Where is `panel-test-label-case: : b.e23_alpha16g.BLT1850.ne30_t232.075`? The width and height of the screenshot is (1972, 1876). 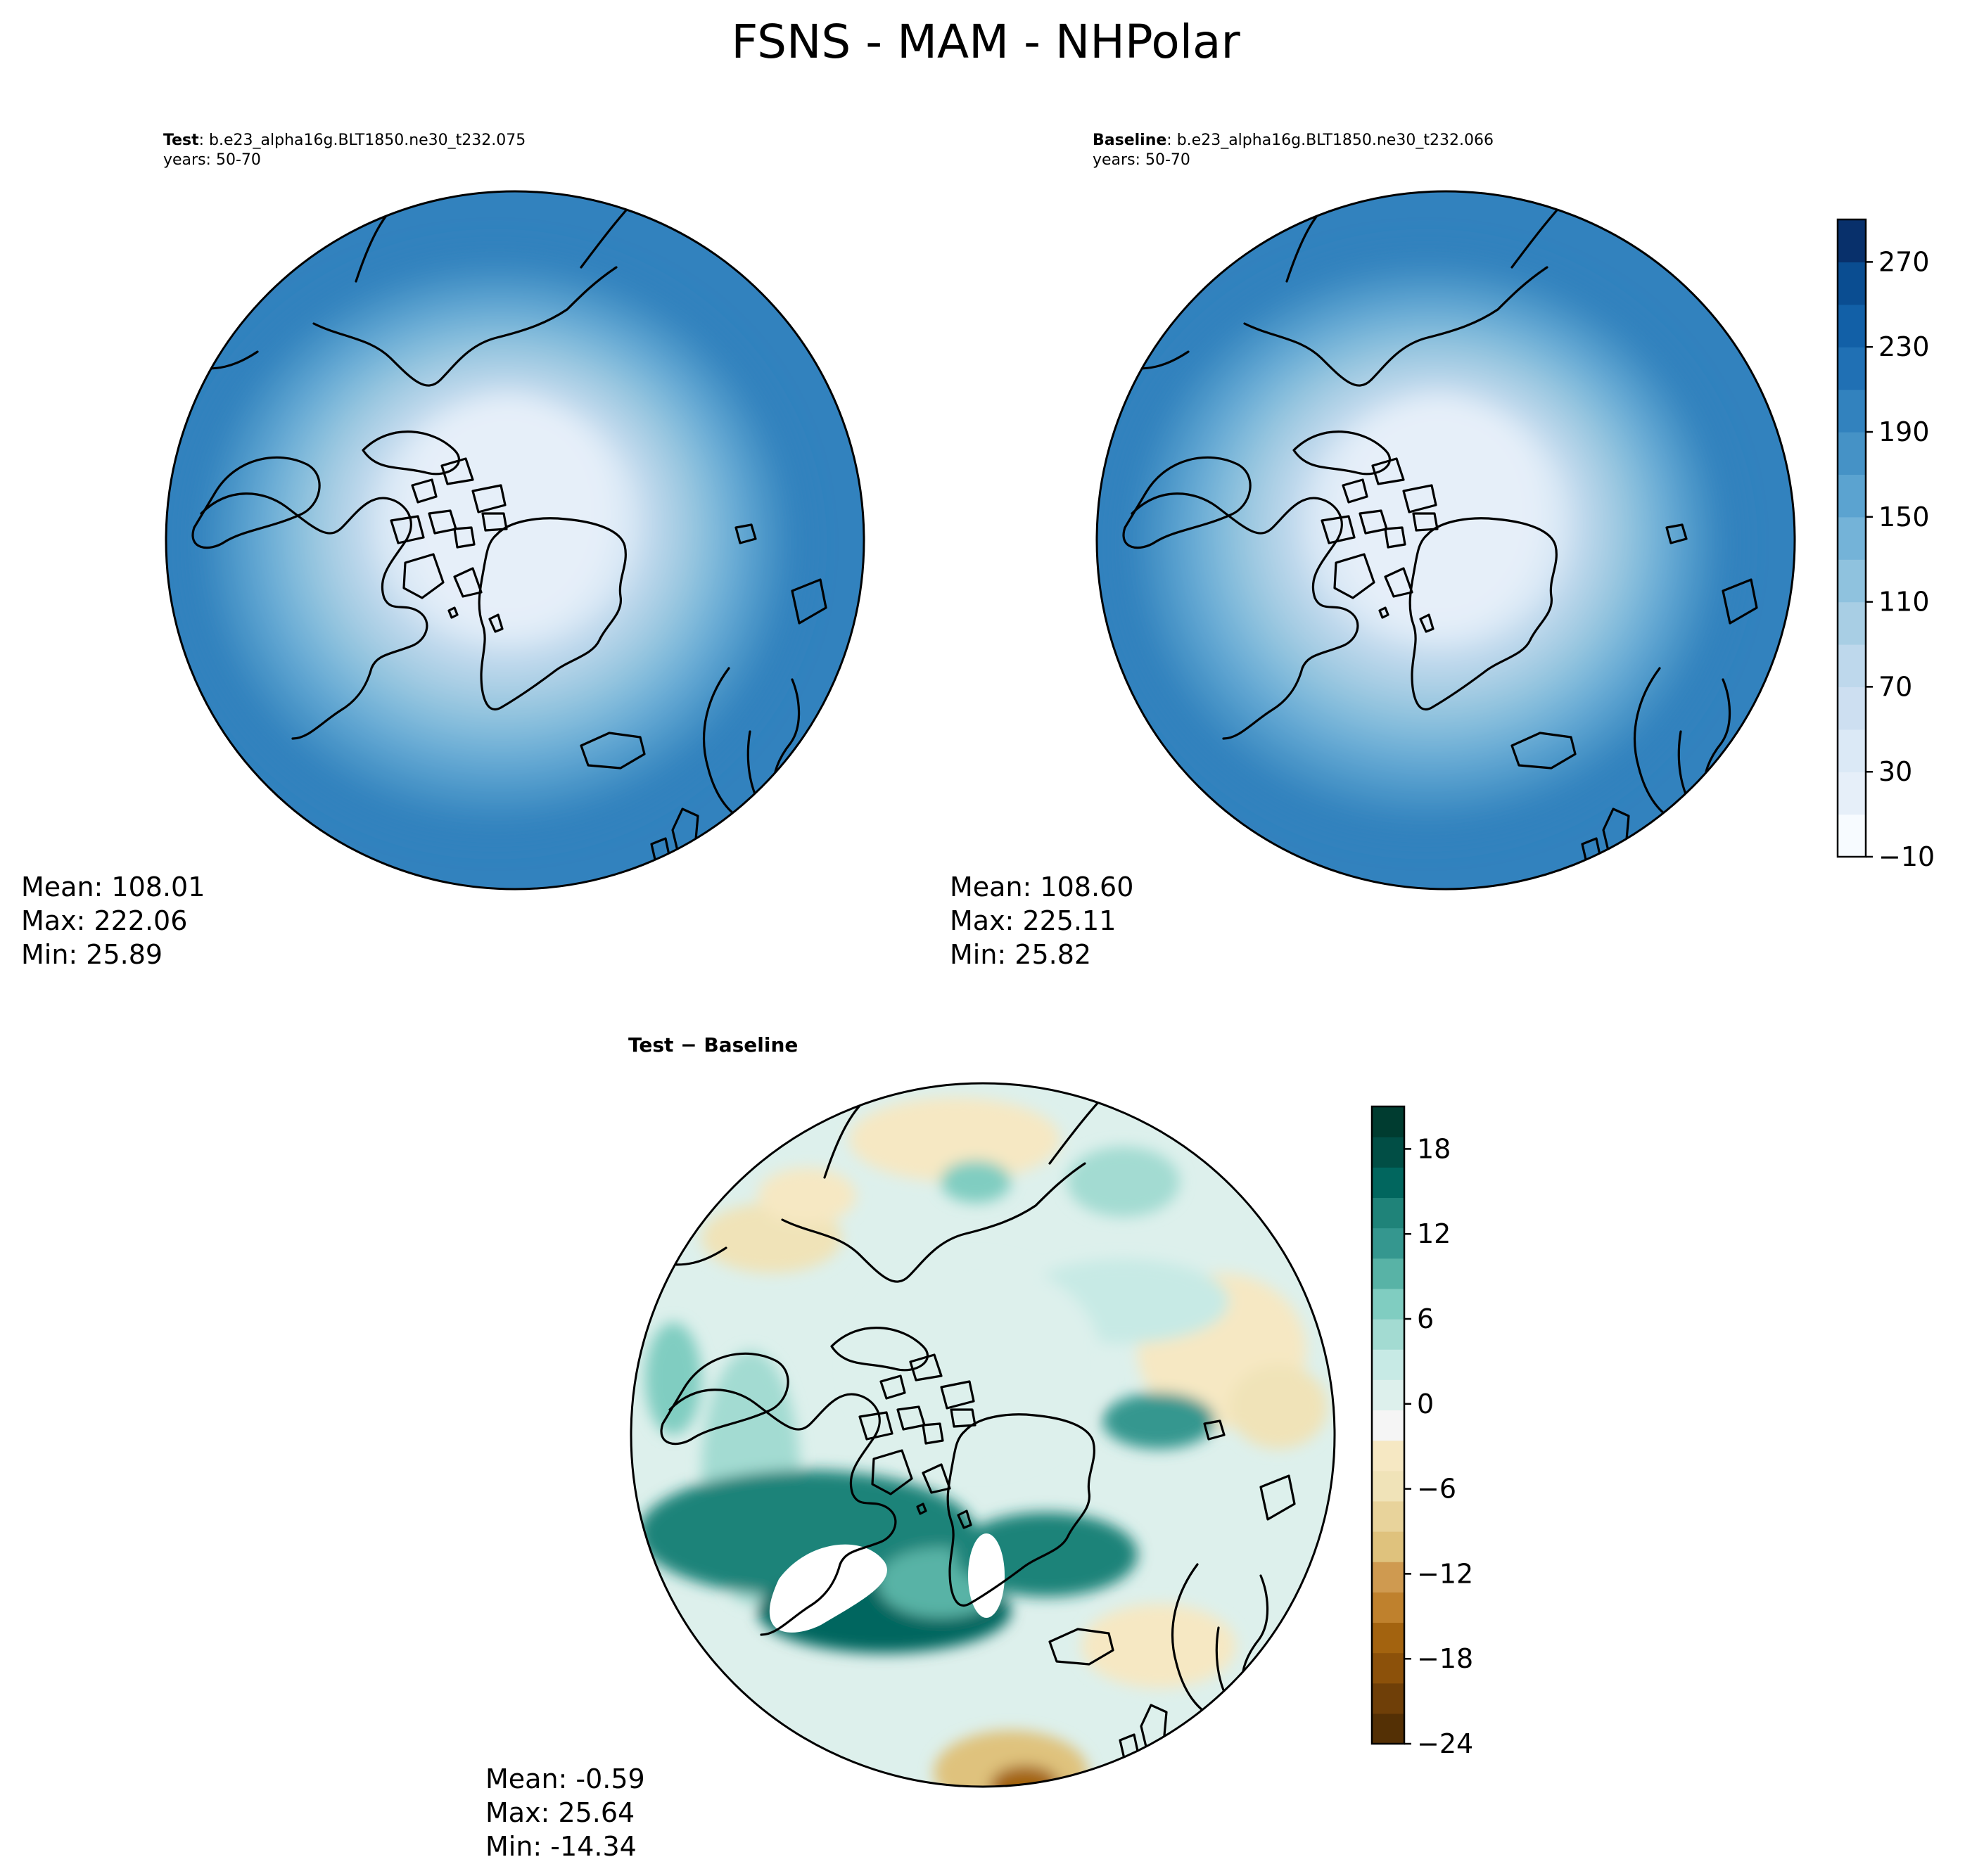 panel-test-label-case: : b.e23_alpha16g.BLT1850.ne30_t232.075 is located at coordinates (362, 140).